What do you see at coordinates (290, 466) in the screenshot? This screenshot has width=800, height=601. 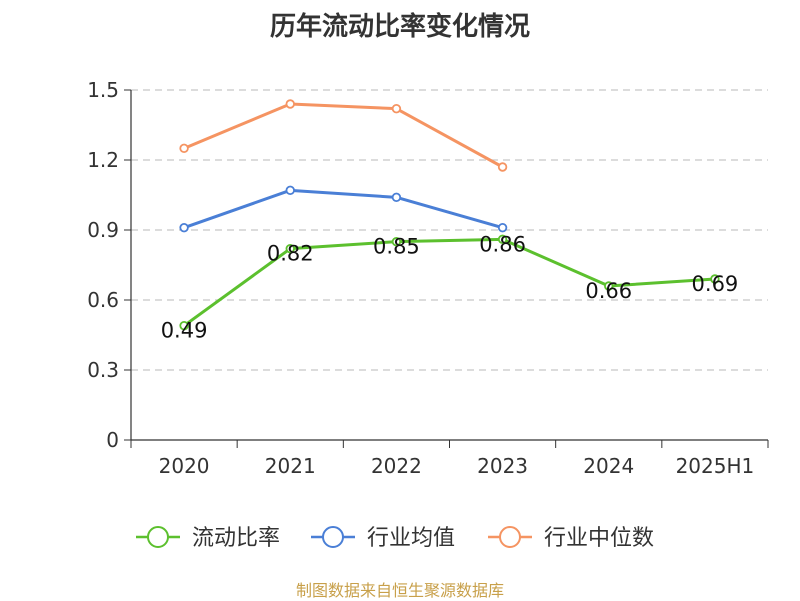 I see `x-tick-label: 2021` at bounding box center [290, 466].